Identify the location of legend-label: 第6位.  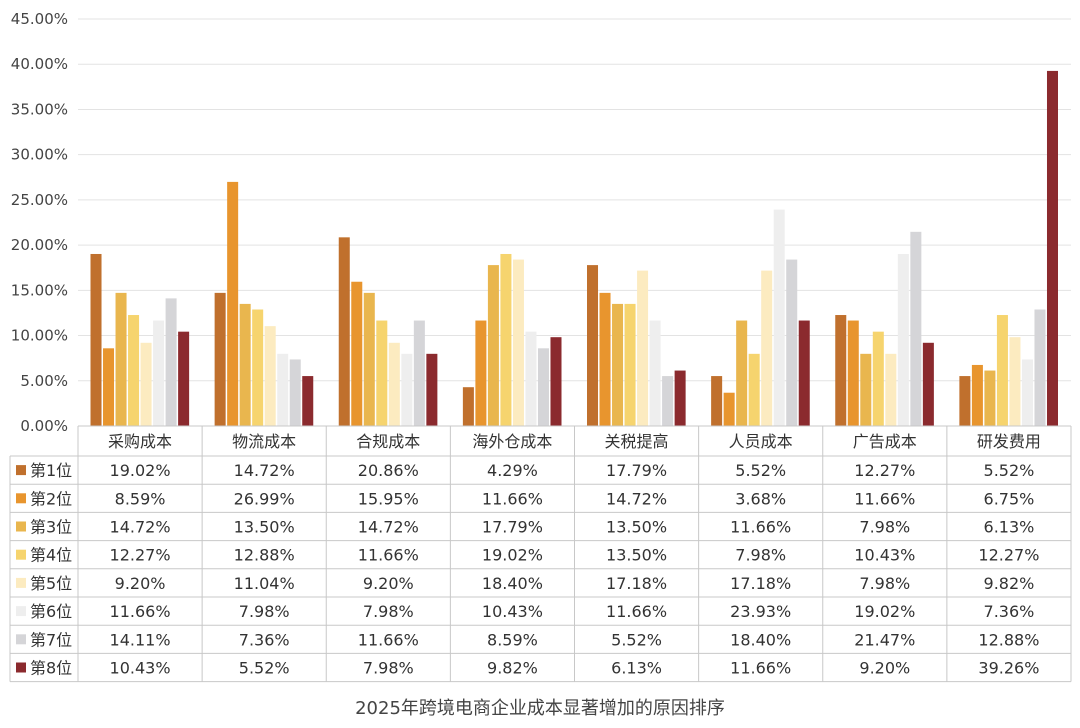
(51, 611).